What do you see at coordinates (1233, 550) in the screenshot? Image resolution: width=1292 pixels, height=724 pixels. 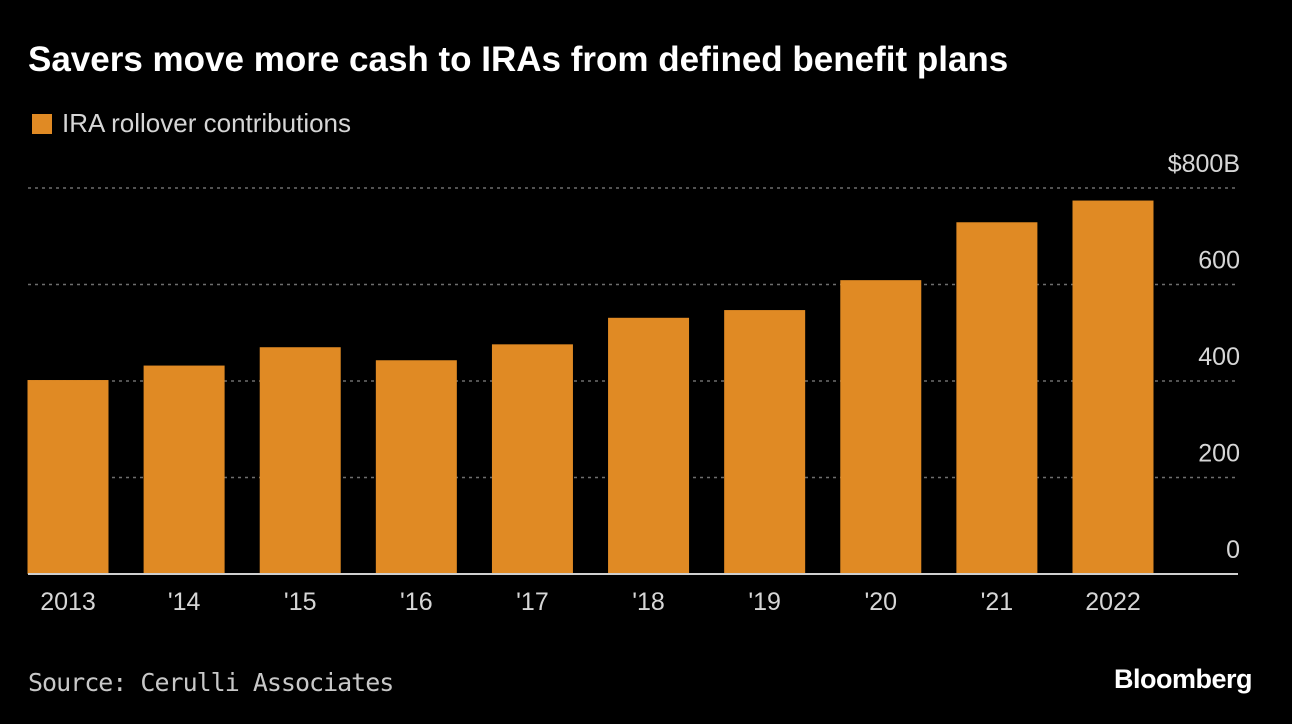 I see `y-tick-label: 0` at bounding box center [1233, 550].